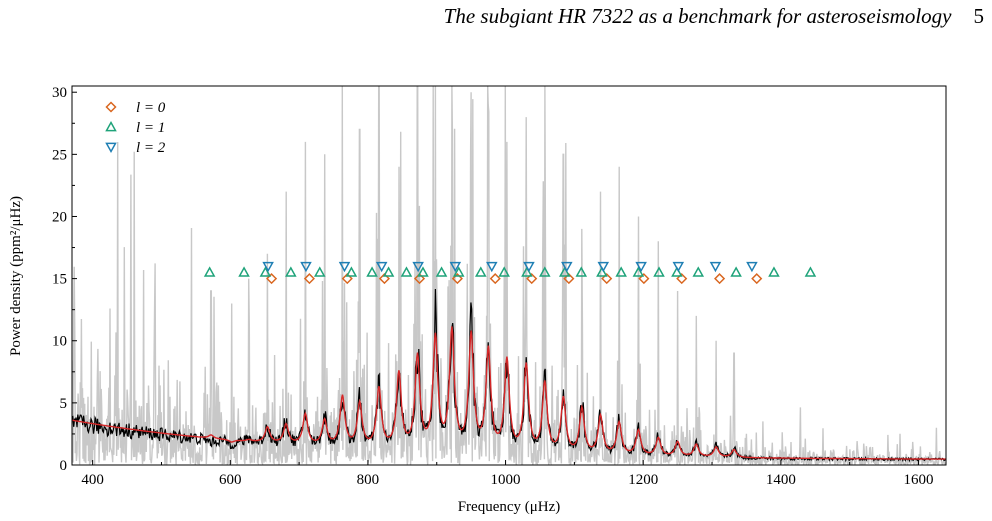 The height and width of the screenshot is (521, 992). Describe the element at coordinates (151, 108) in the screenshot. I see `legend-label: l = 0` at that location.